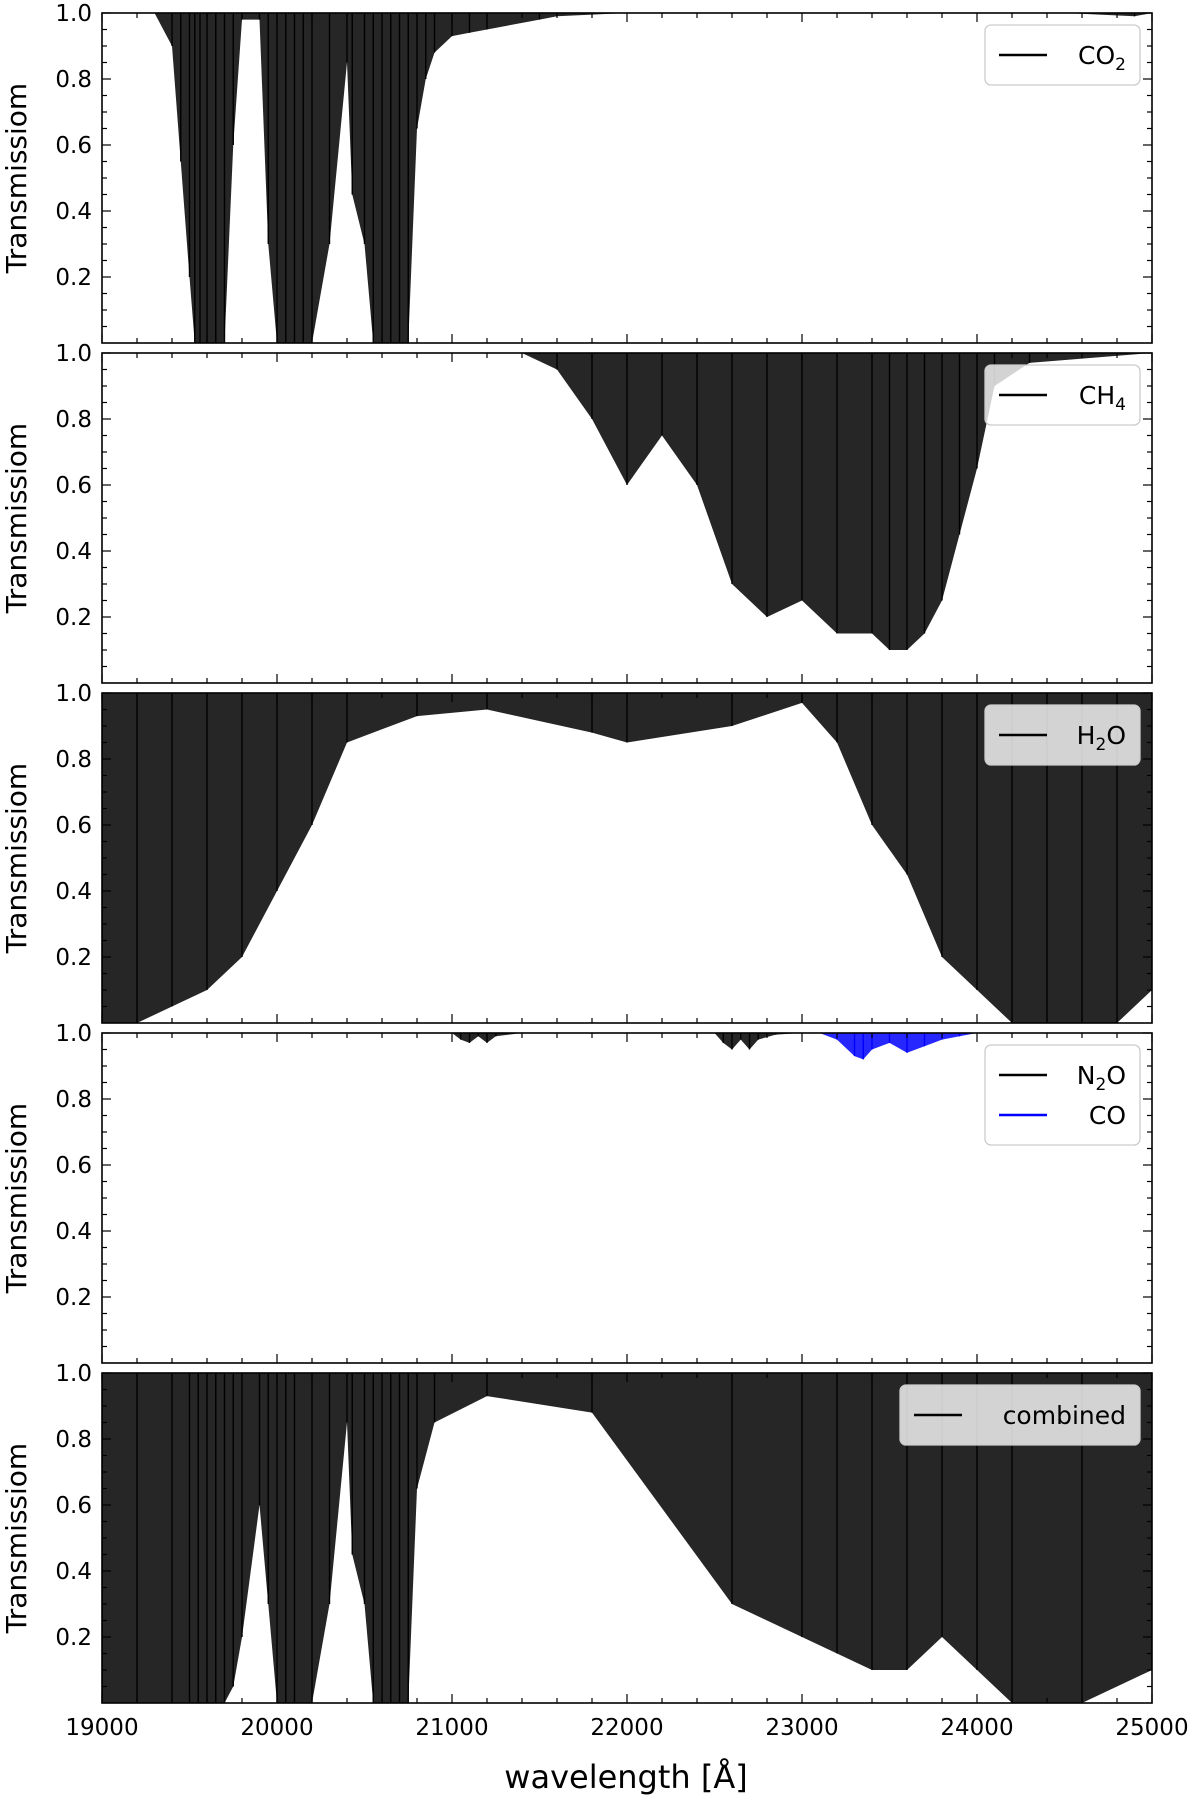  Describe the element at coordinates (1102, 398) in the screenshot. I see `legend-label: CH4` at that location.